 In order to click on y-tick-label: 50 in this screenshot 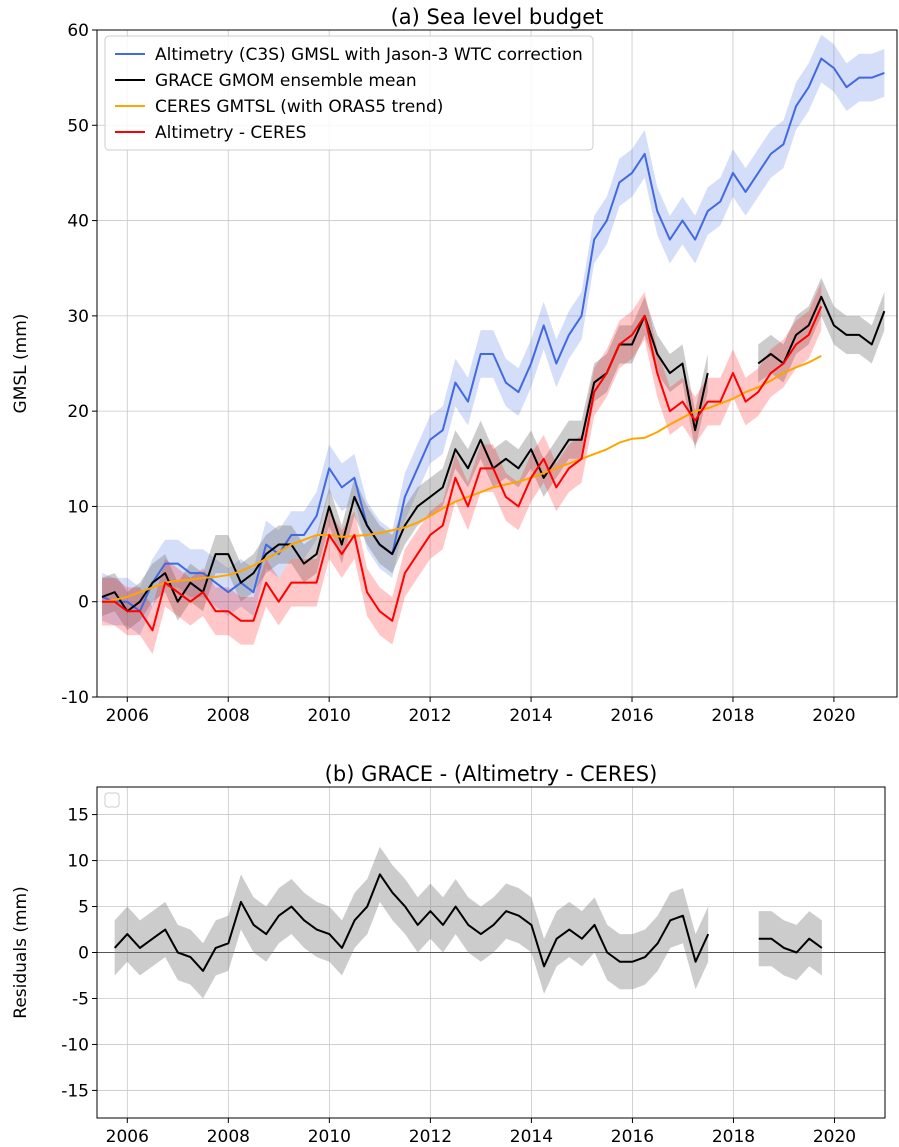, I will do `click(78, 126)`.